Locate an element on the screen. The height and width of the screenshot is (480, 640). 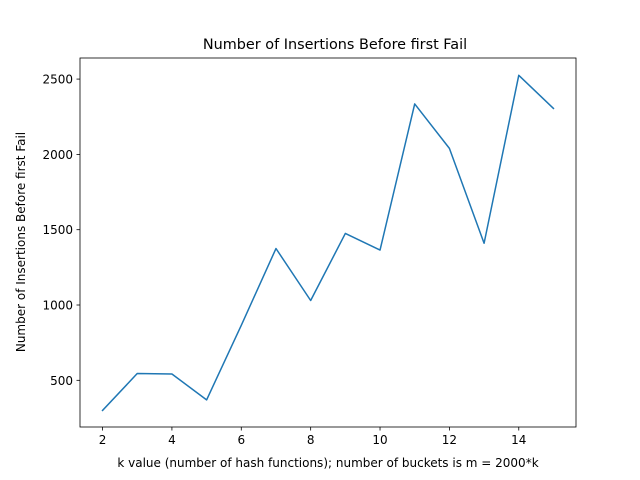
x-tick-label: 4 is located at coordinates (172, 440).